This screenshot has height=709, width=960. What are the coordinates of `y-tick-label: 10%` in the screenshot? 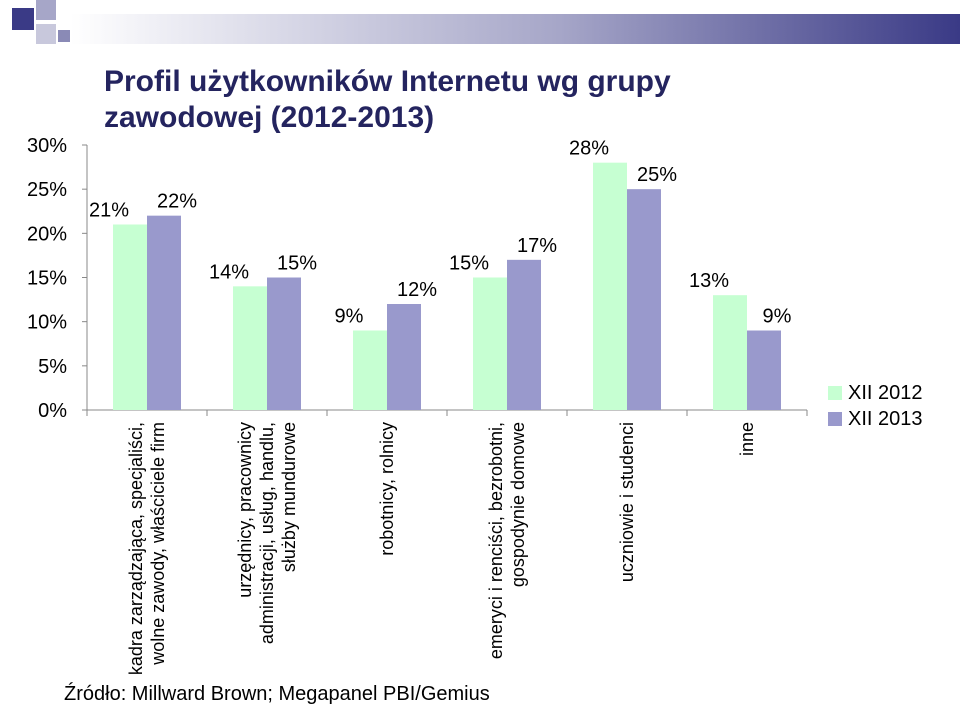 It's located at (47, 323).